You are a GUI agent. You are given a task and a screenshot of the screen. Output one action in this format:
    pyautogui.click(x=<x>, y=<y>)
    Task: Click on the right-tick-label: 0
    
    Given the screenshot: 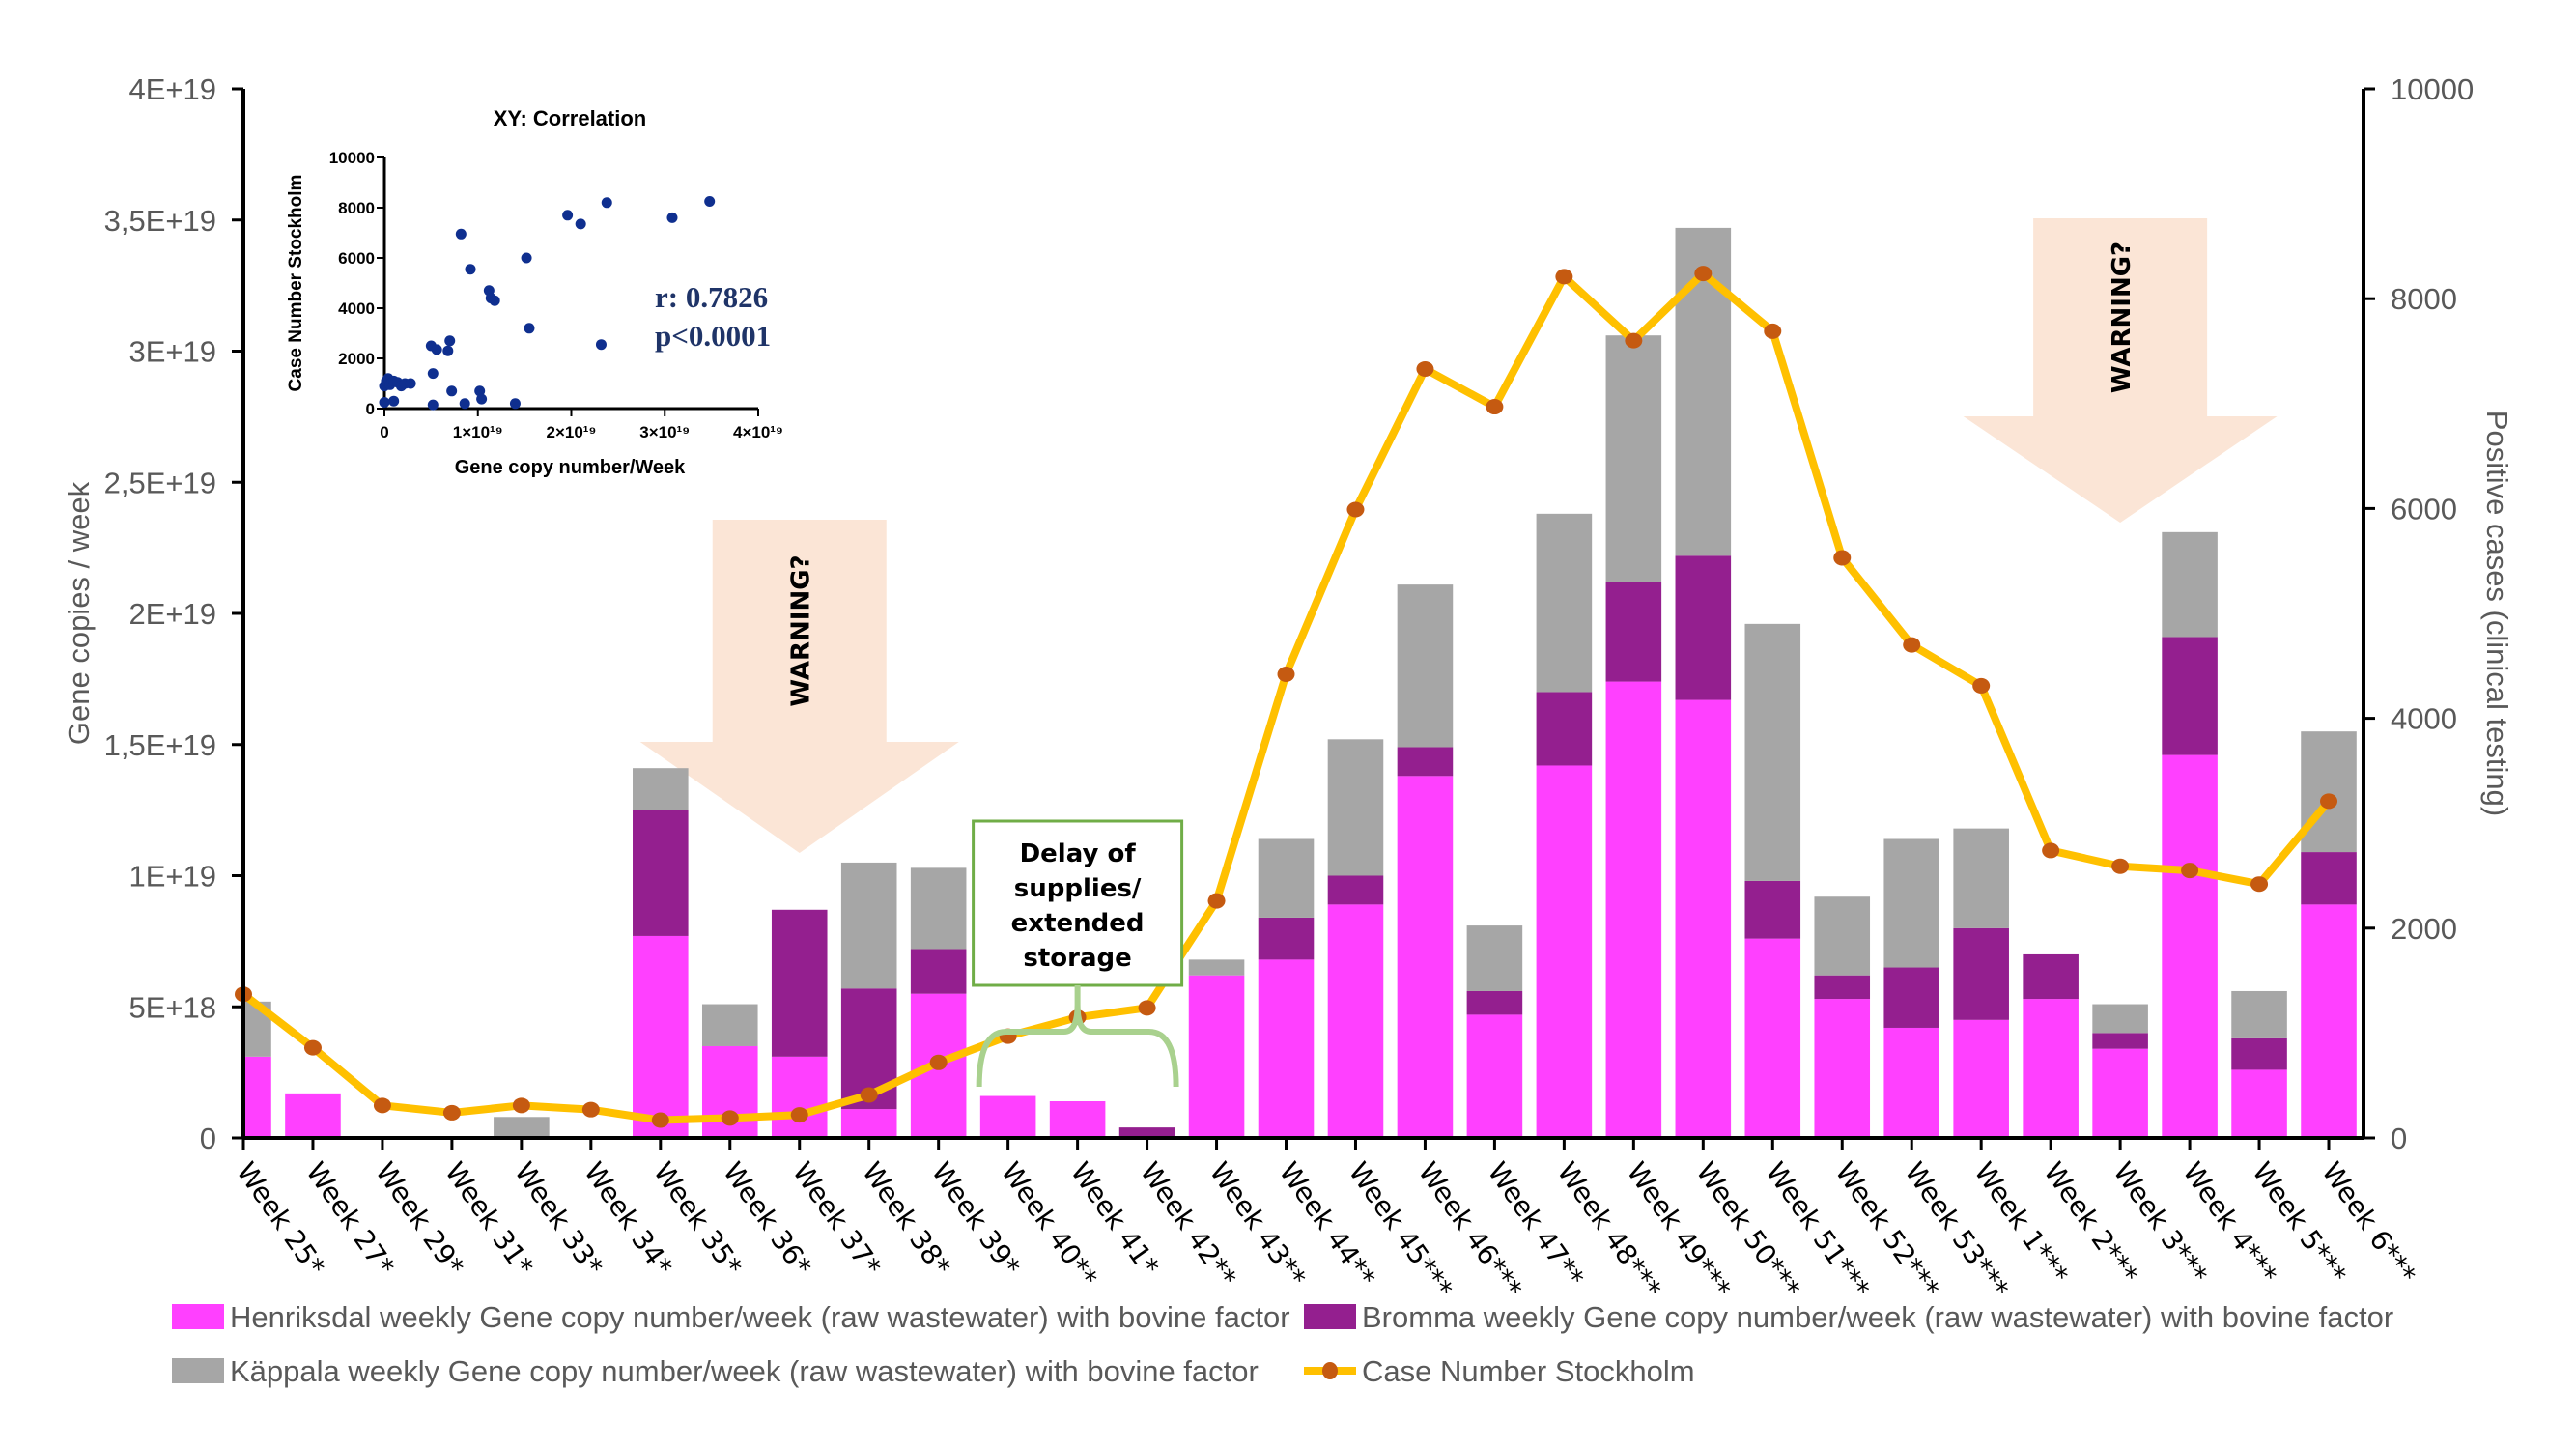 What is the action you would take?
    pyautogui.click(x=2399, y=1138)
    